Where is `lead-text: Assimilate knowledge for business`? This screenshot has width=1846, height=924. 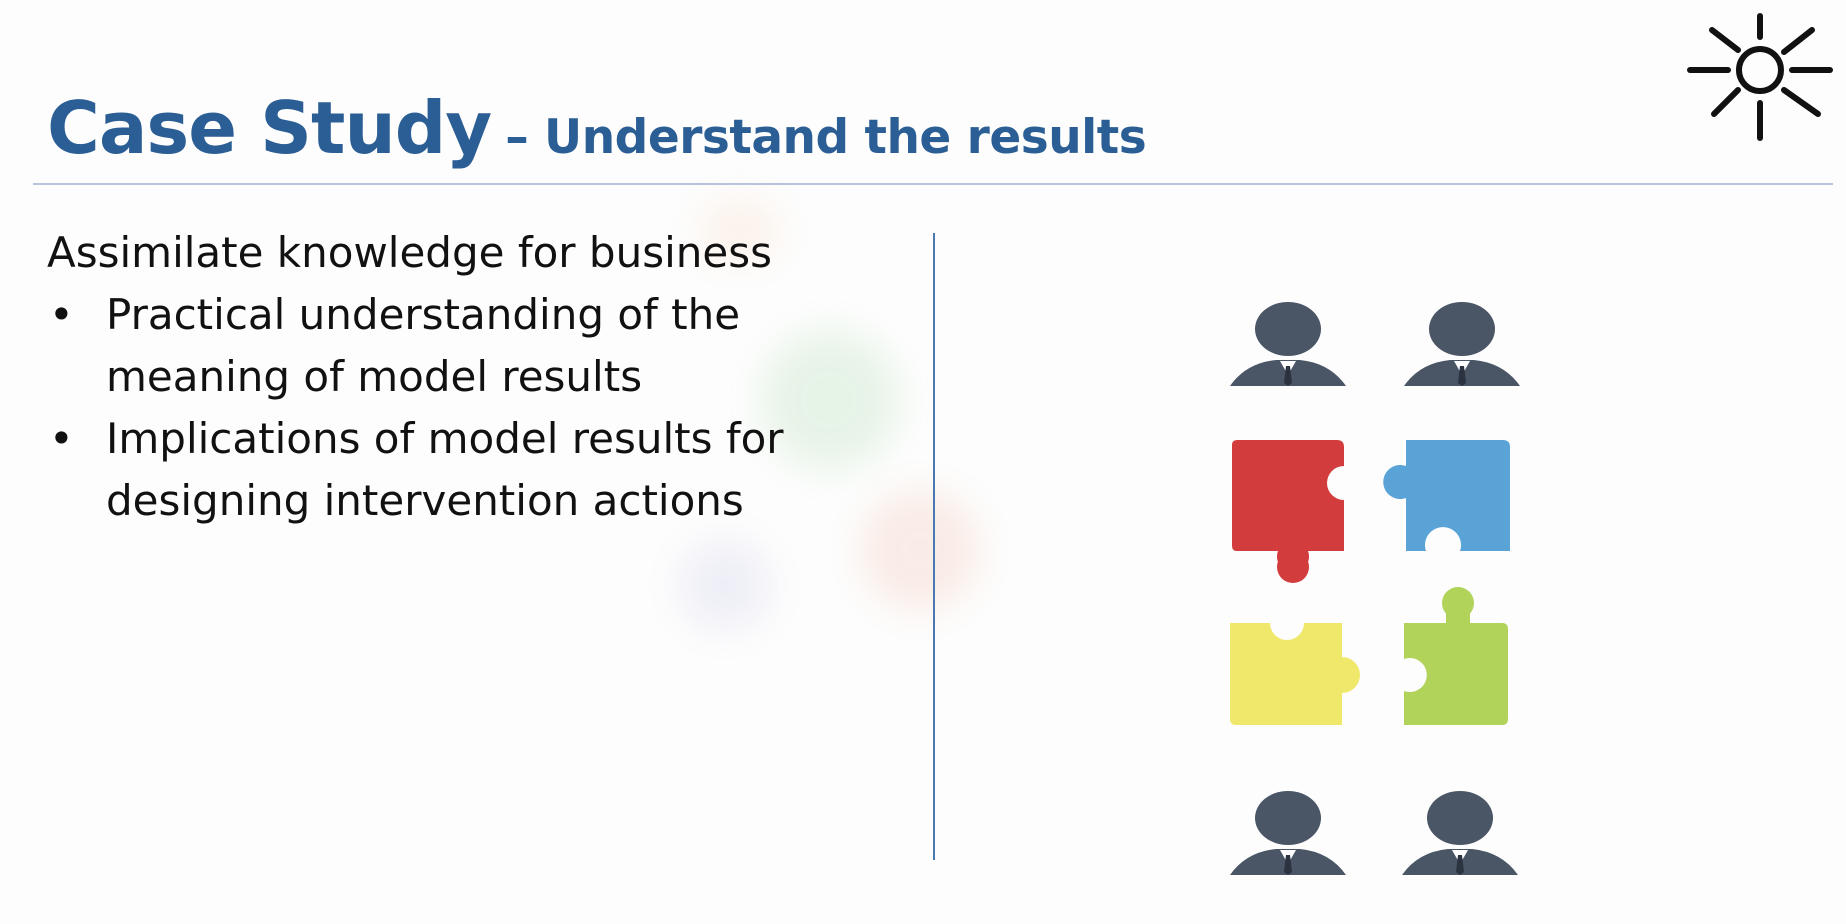 lead-text: Assimilate knowledge for business is located at coordinates (409, 252).